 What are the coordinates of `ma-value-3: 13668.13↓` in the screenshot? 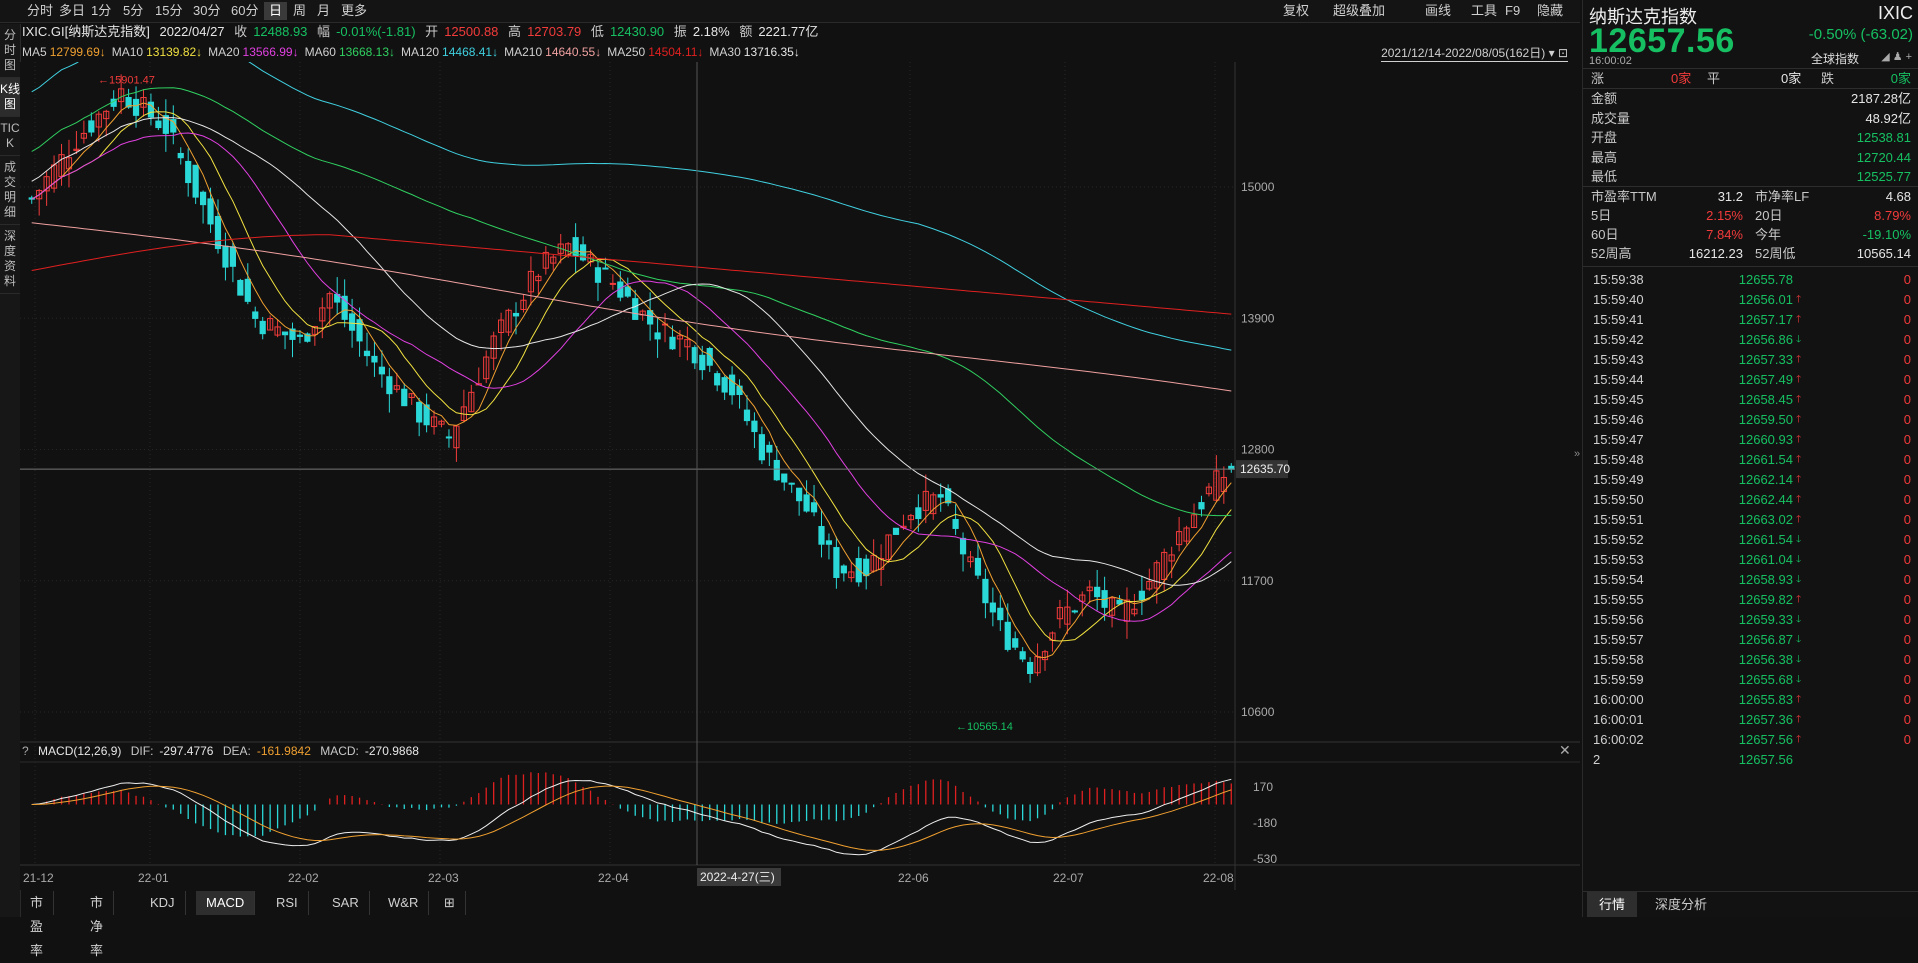 It's located at (367, 52).